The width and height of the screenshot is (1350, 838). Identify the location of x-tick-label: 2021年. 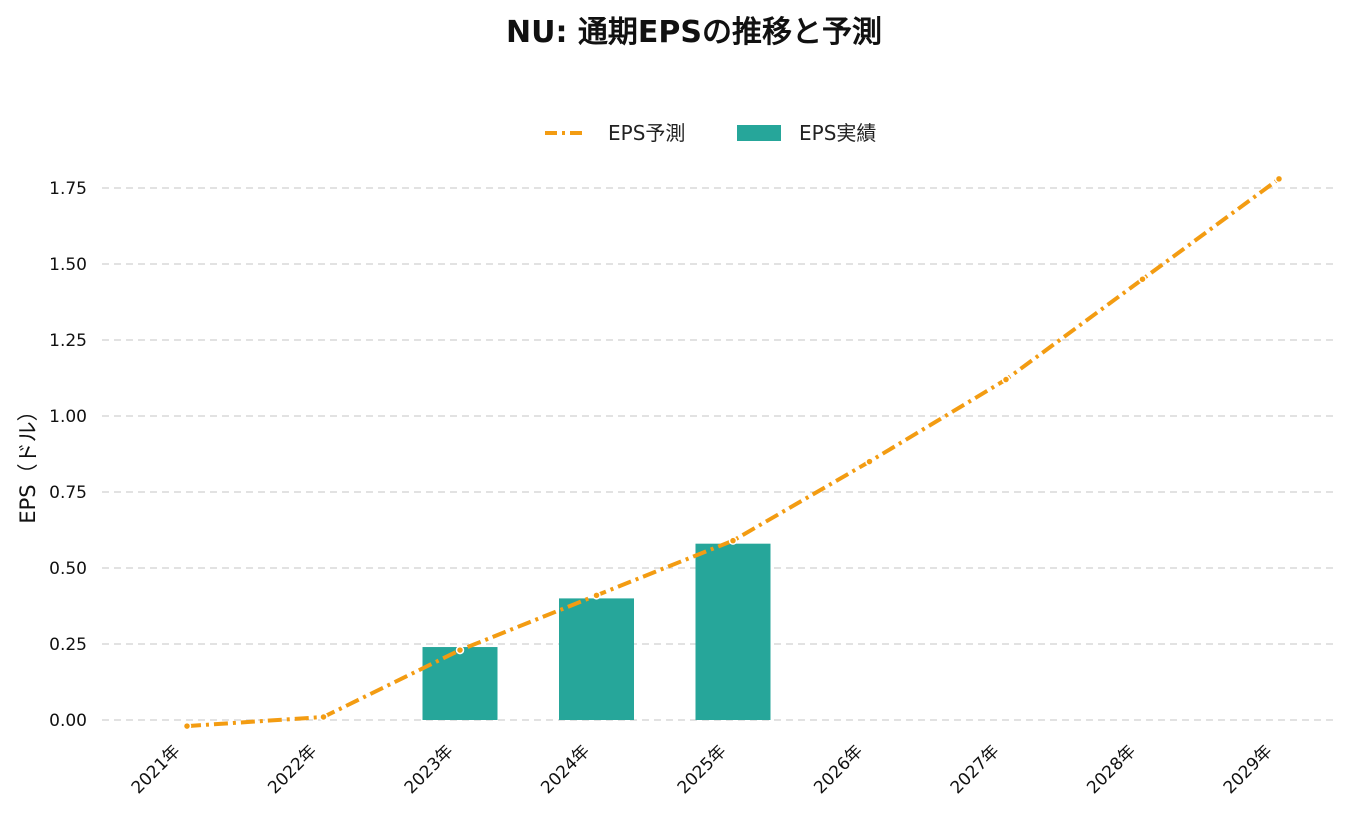
(156, 769).